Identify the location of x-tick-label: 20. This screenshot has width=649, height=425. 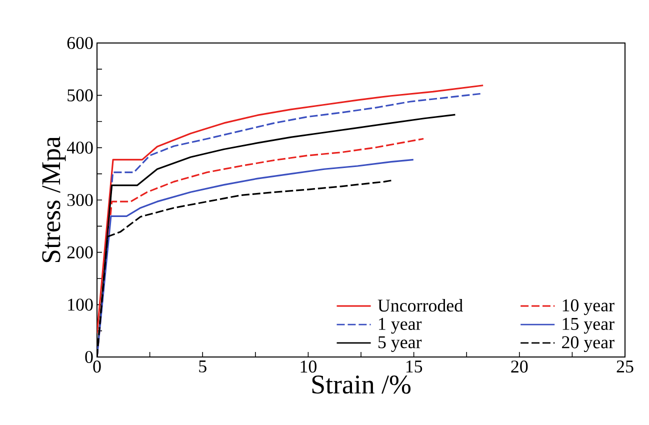
(519, 366).